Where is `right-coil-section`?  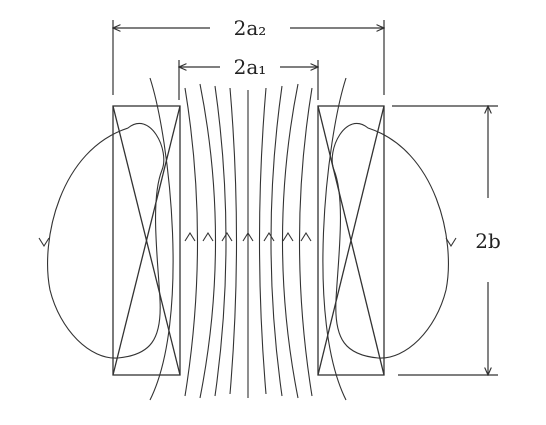 right-coil-section is located at coordinates (351, 240).